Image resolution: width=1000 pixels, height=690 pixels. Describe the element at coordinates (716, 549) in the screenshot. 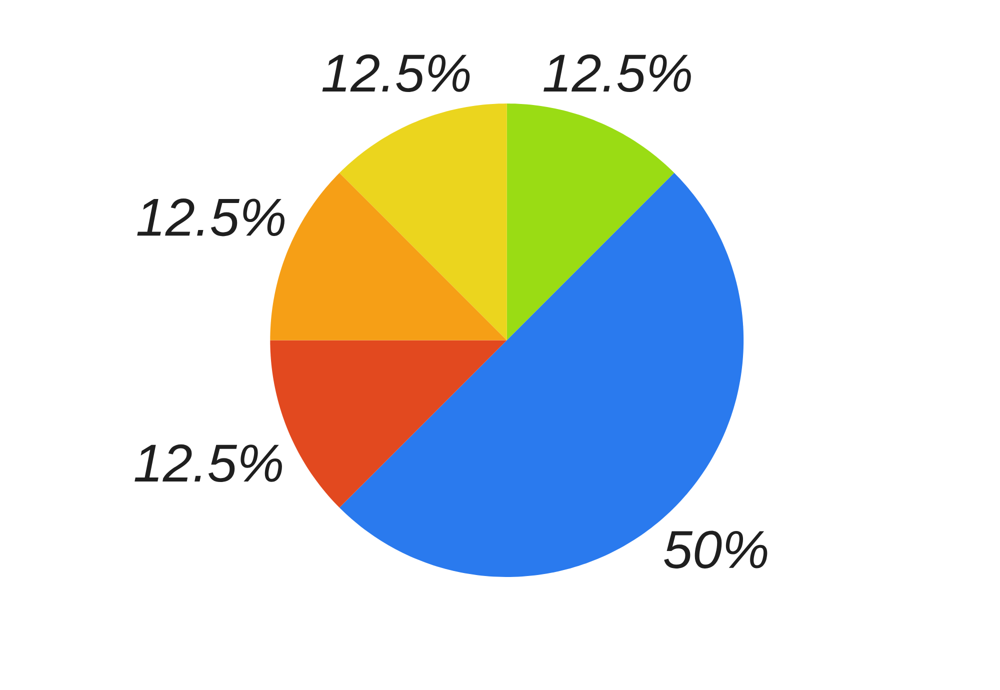

I see `data-label: 50%` at that location.